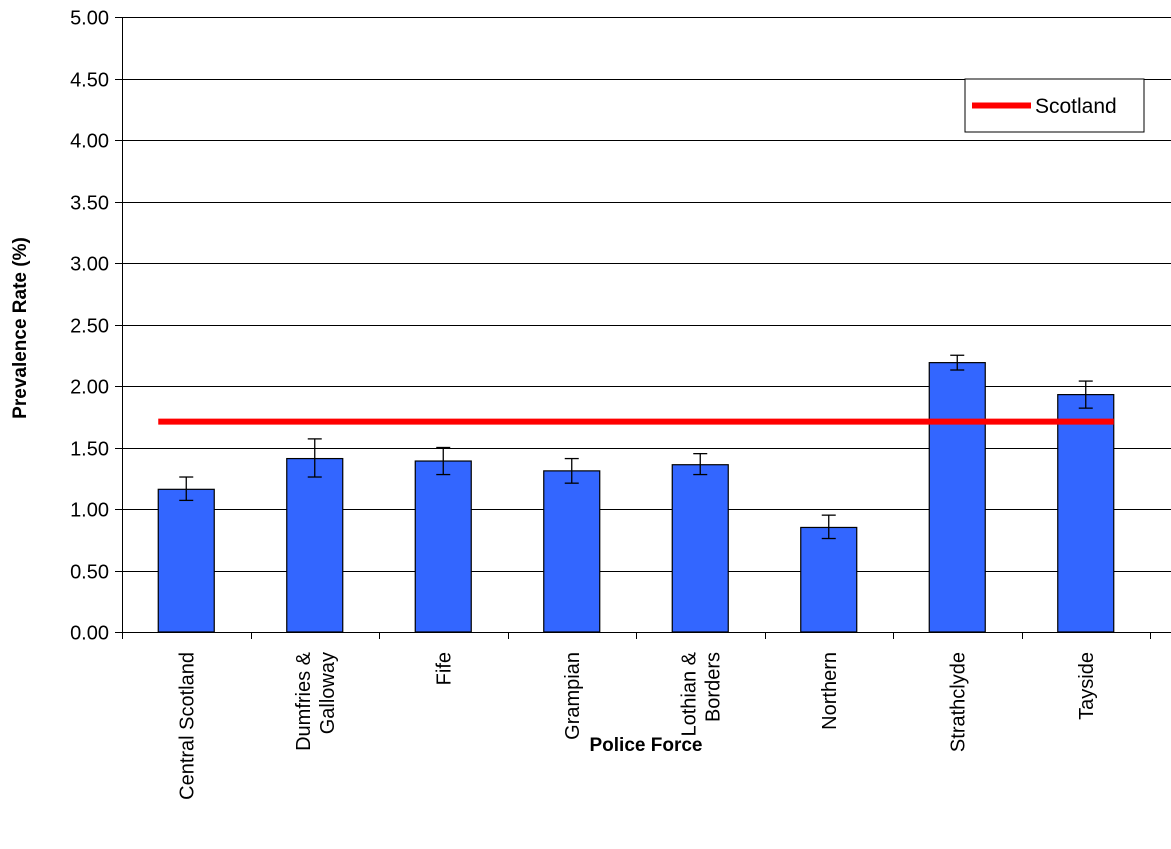 Image resolution: width=1171 pixels, height=849 pixels. Describe the element at coordinates (1076, 106) in the screenshot. I see `legend-label-scotland: Scotland` at that location.